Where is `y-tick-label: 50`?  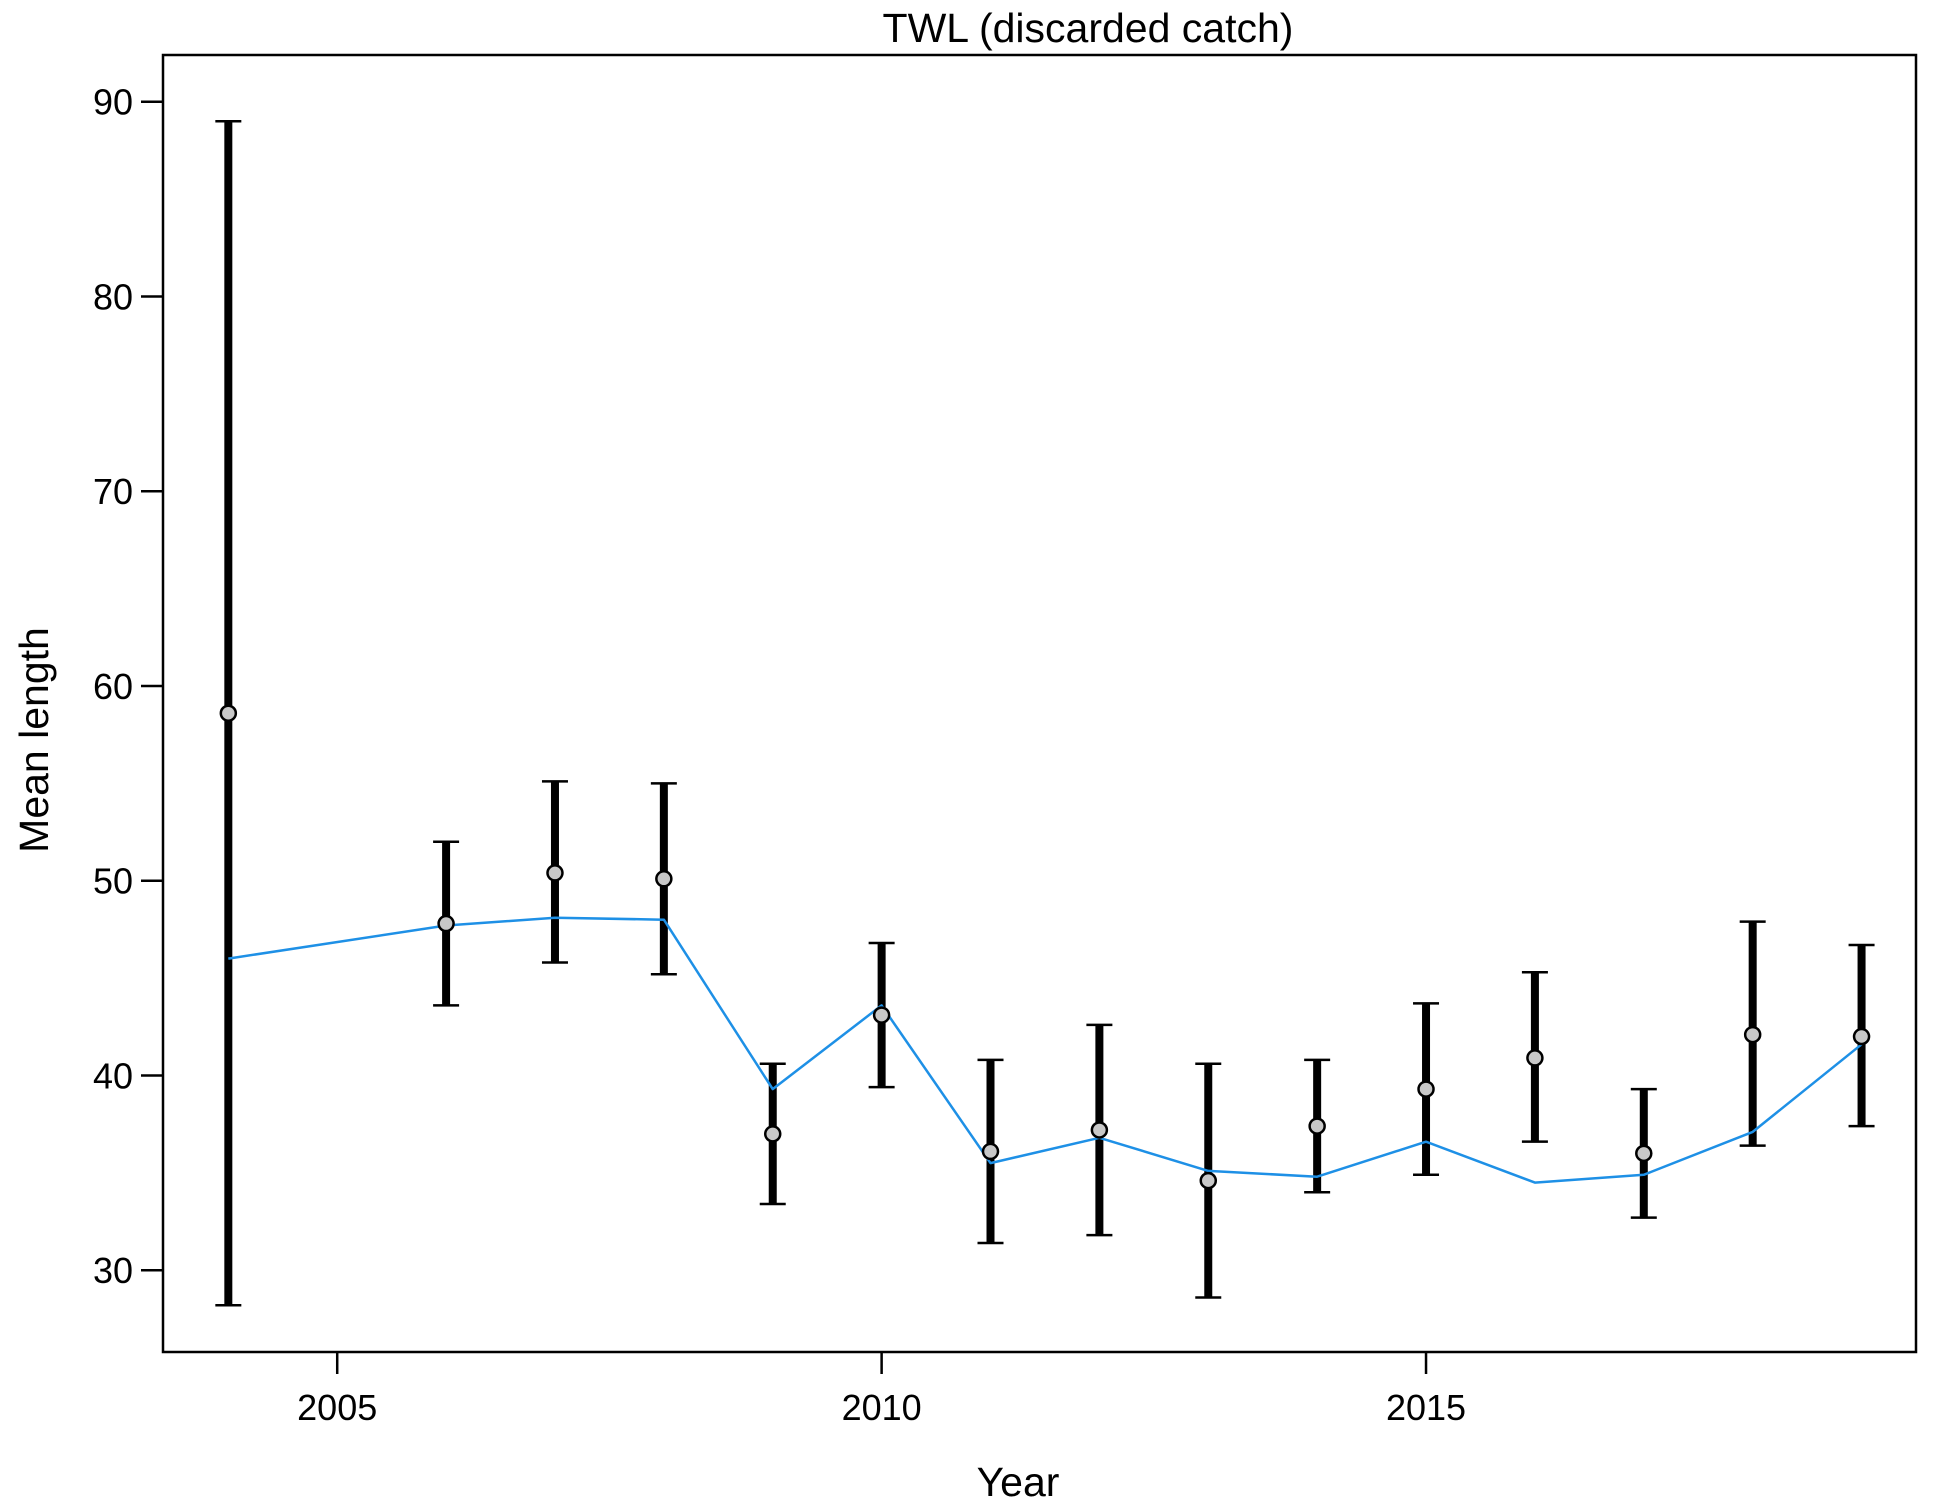 y-tick-label: 50 is located at coordinates (113, 881).